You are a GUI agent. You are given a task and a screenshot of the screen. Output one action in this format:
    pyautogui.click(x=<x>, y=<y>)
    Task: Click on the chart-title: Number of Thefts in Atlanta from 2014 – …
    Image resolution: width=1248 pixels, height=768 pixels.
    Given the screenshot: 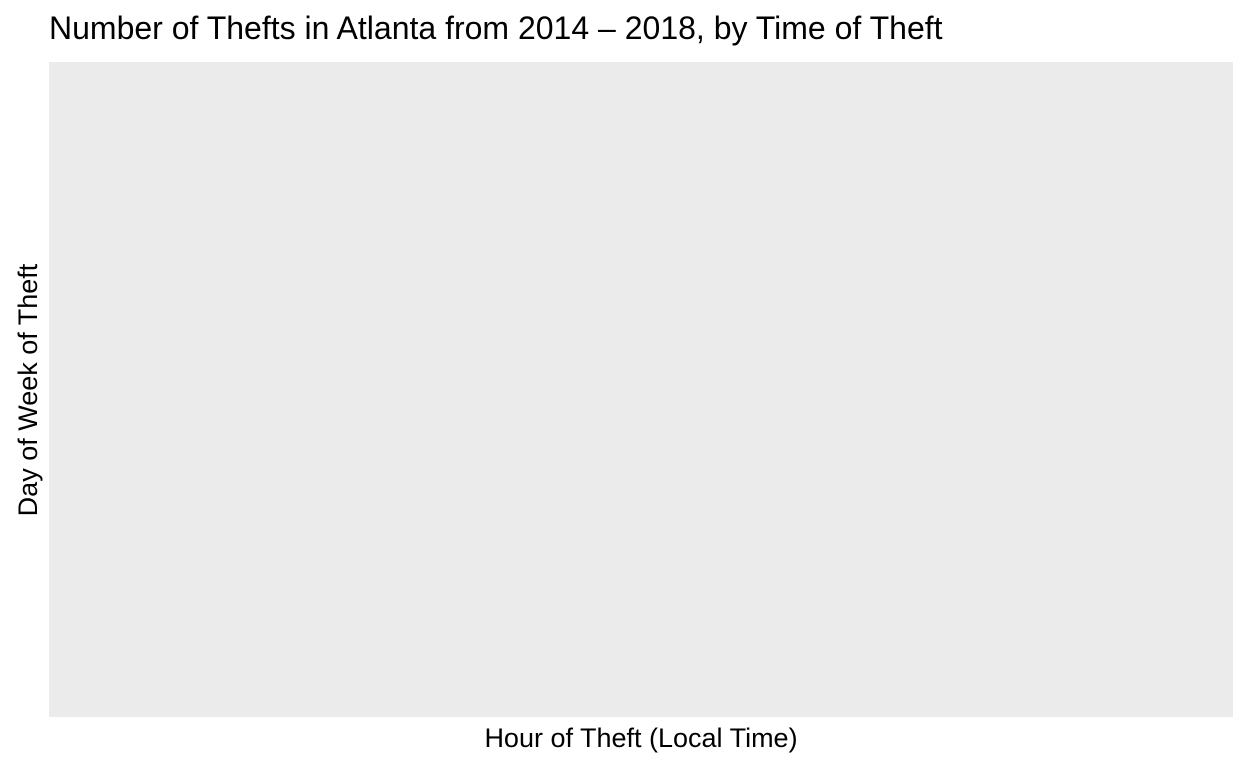 What is the action you would take?
    pyautogui.click(x=496, y=28)
    